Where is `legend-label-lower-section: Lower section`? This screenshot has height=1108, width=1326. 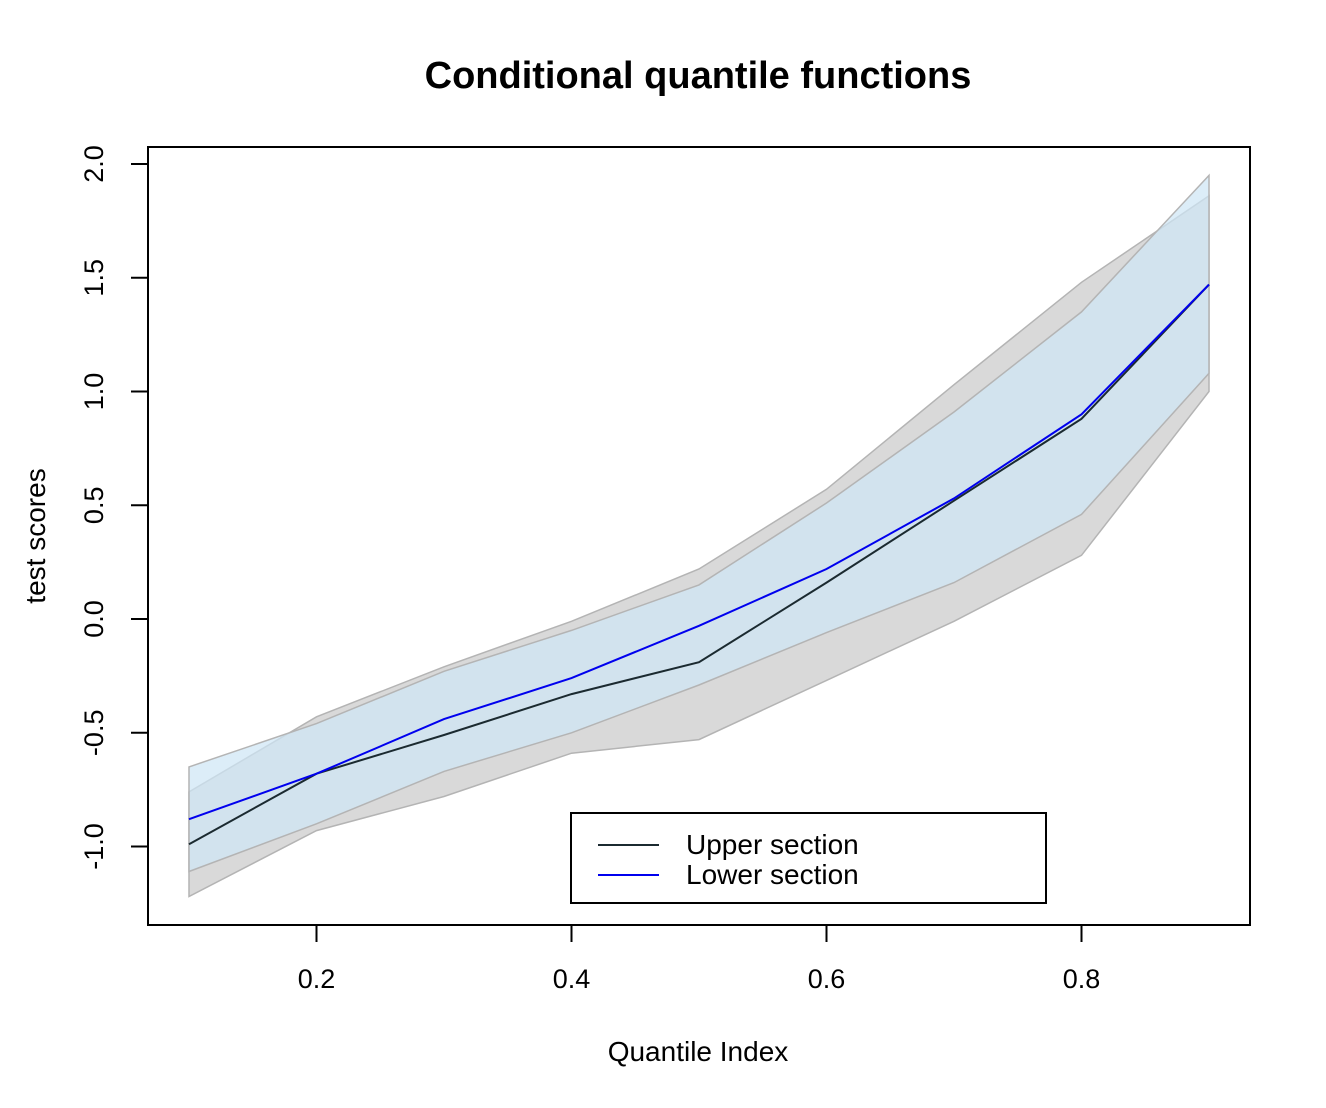
legend-label-lower-section: Lower section is located at coordinates (772, 874).